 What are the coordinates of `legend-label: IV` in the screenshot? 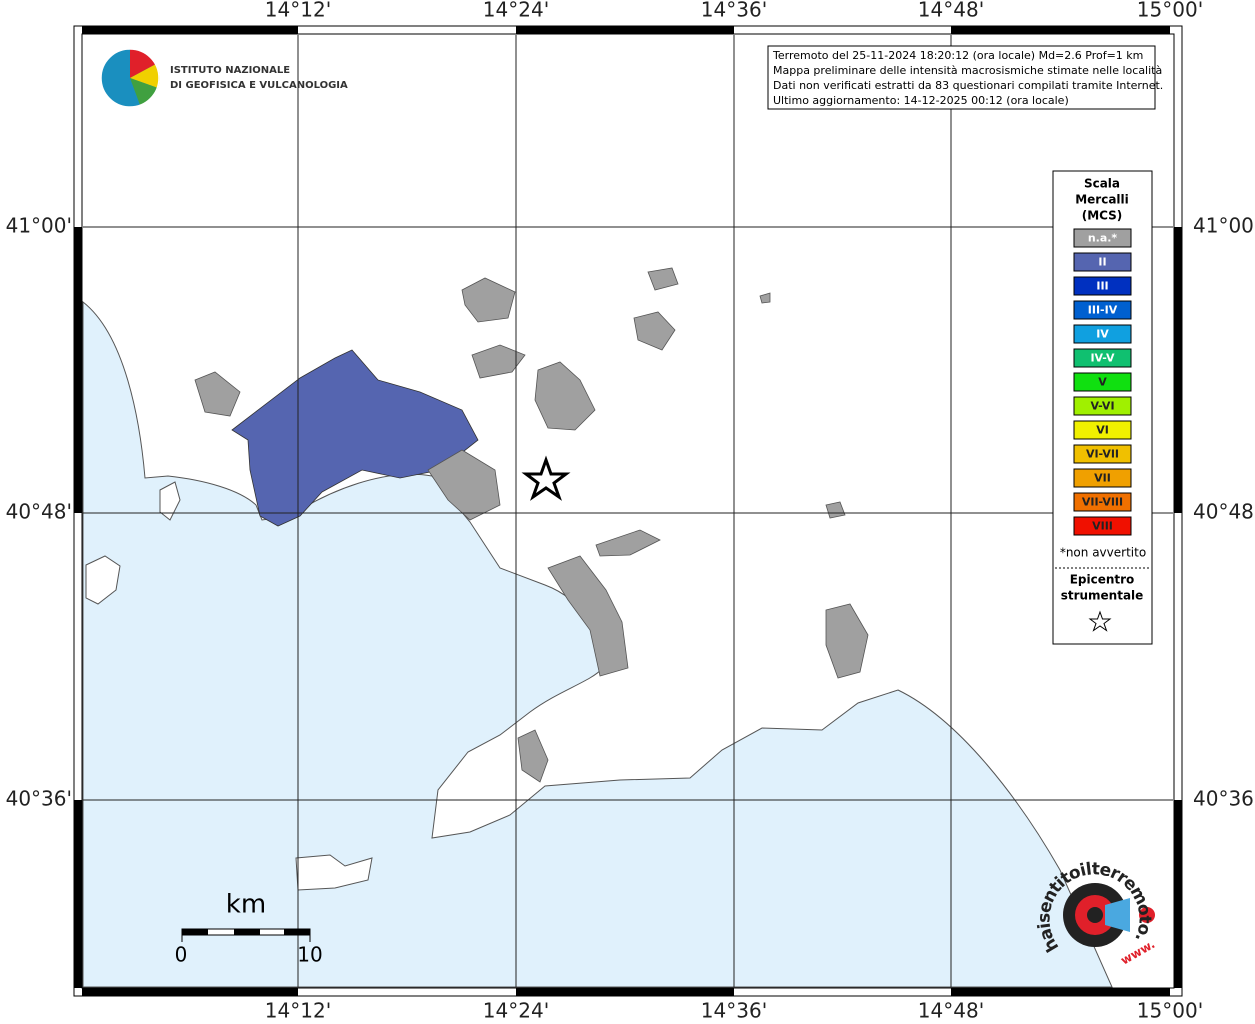 It's located at (1102, 334).